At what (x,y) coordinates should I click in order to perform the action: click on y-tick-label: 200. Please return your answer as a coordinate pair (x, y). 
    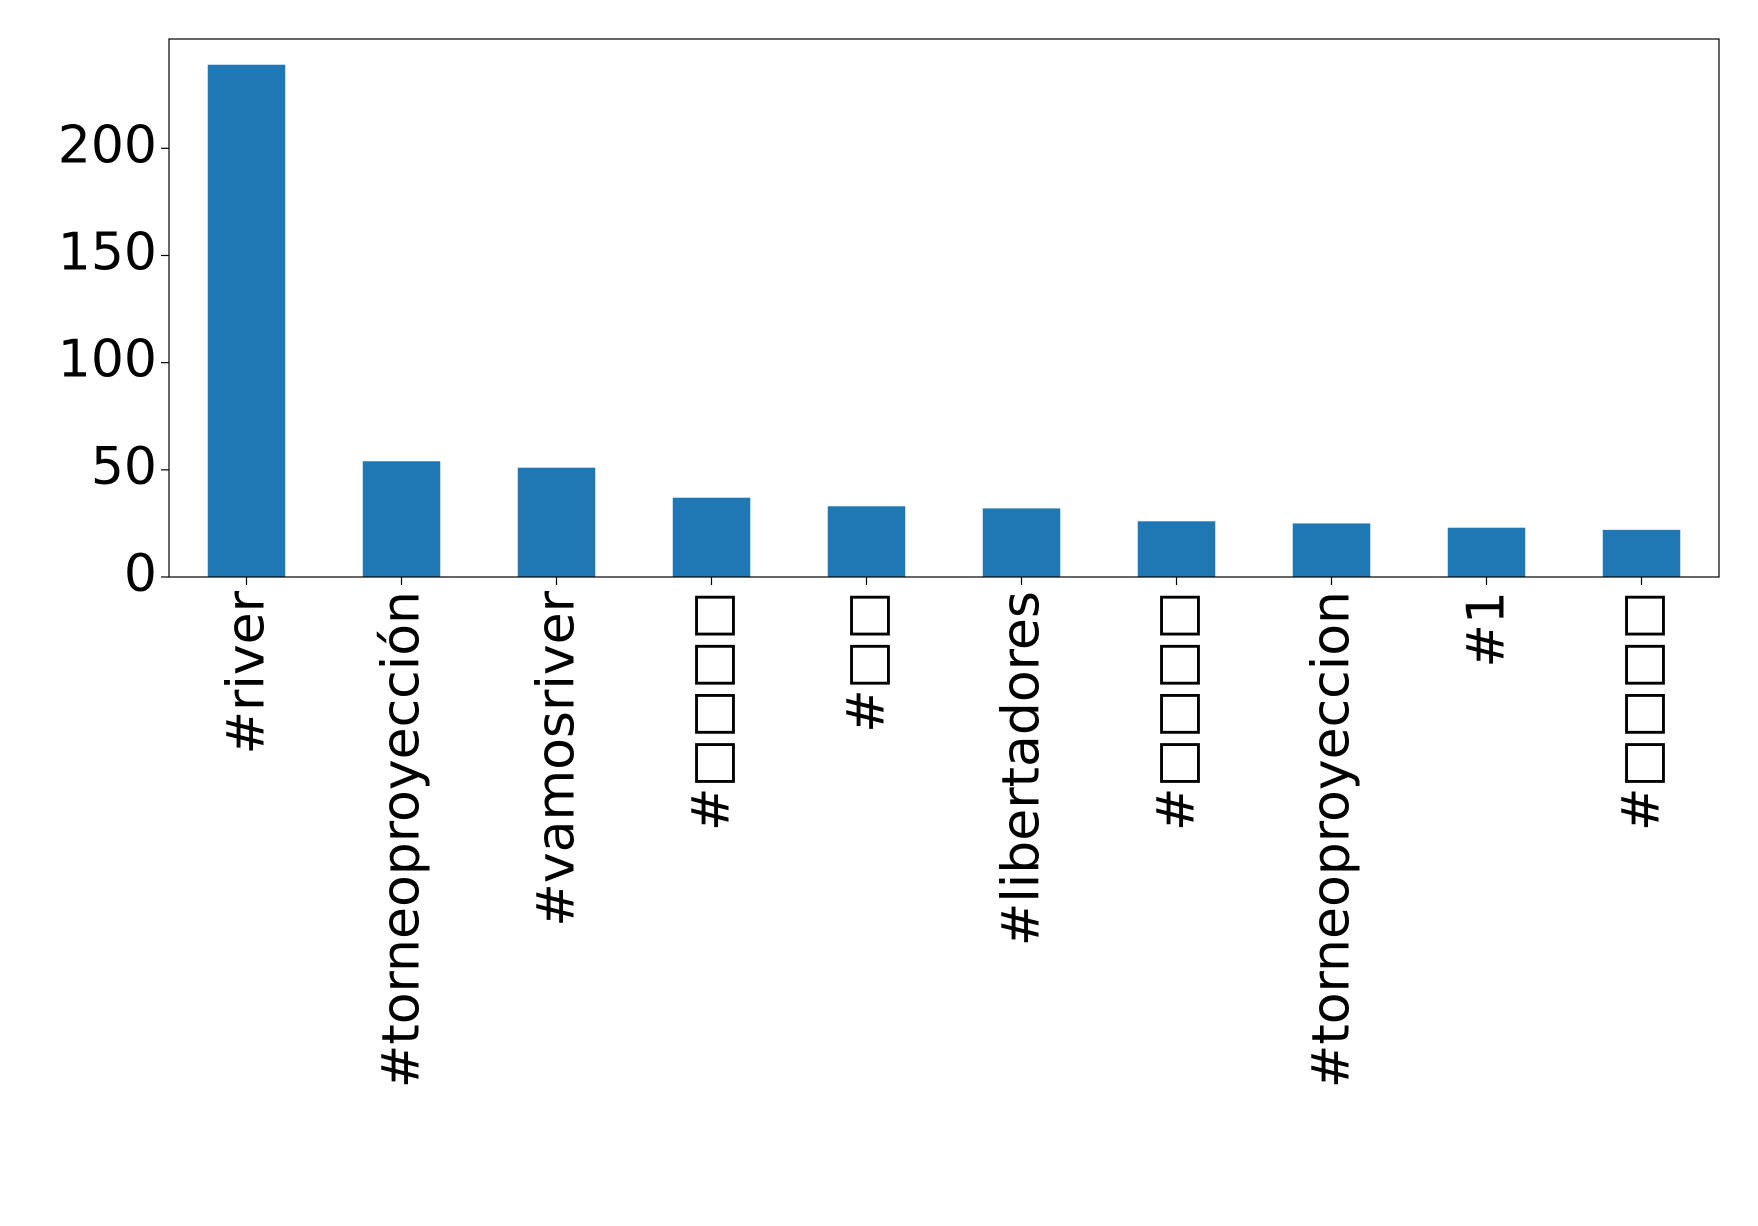
    Looking at the image, I should click on (107, 145).